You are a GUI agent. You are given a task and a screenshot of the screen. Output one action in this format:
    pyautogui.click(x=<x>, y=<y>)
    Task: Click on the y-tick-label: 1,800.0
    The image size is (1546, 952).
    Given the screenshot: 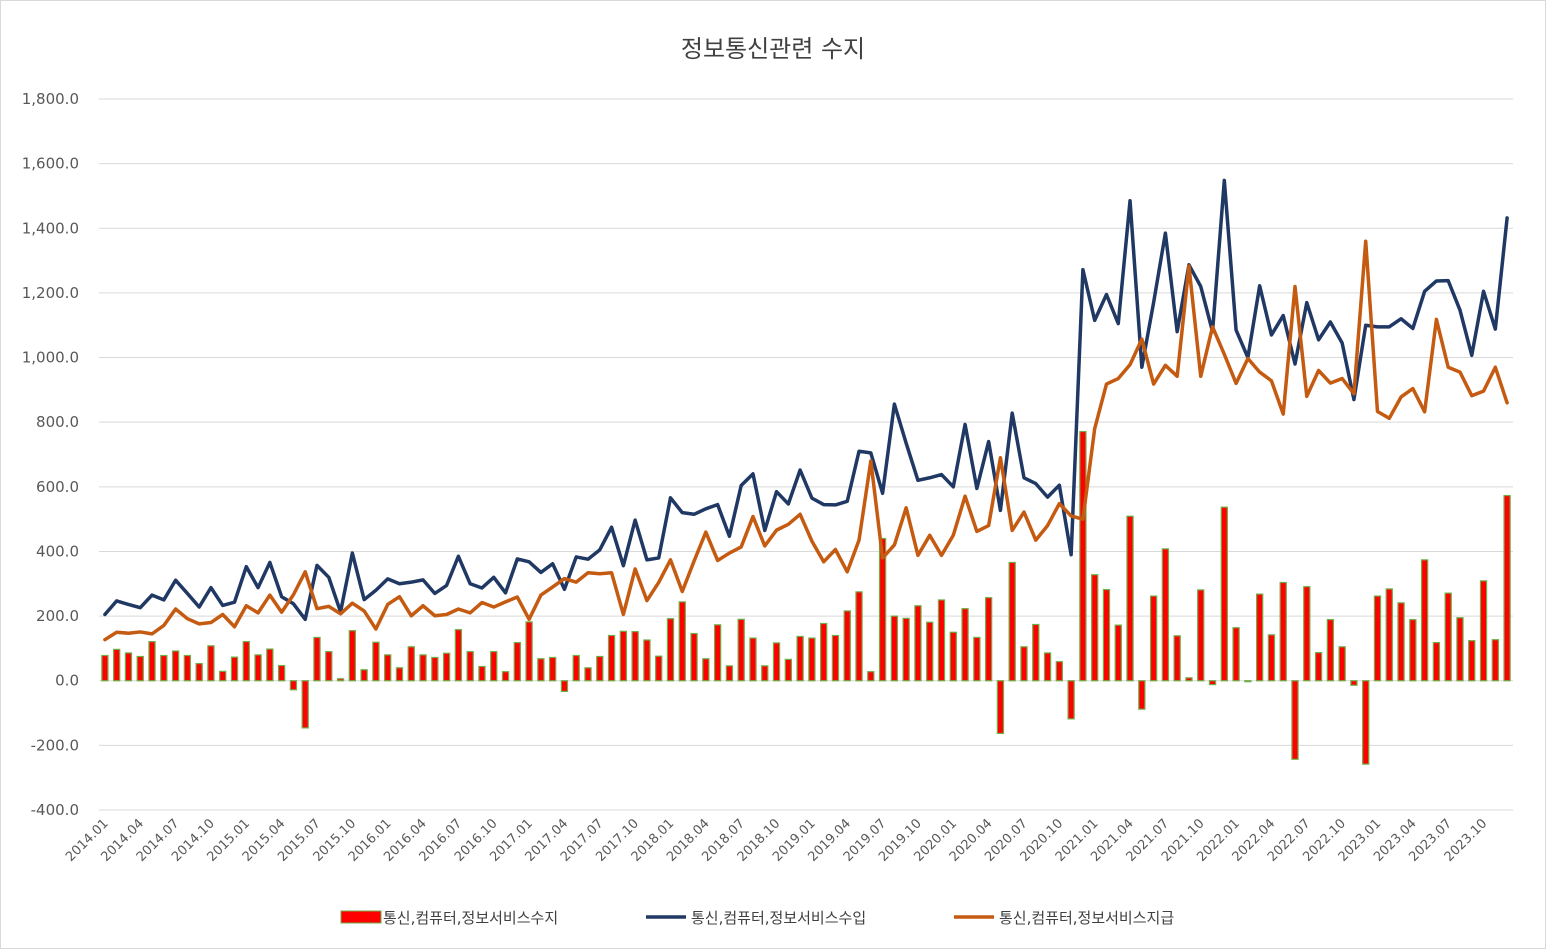 What is the action you would take?
    pyautogui.click(x=50, y=99)
    